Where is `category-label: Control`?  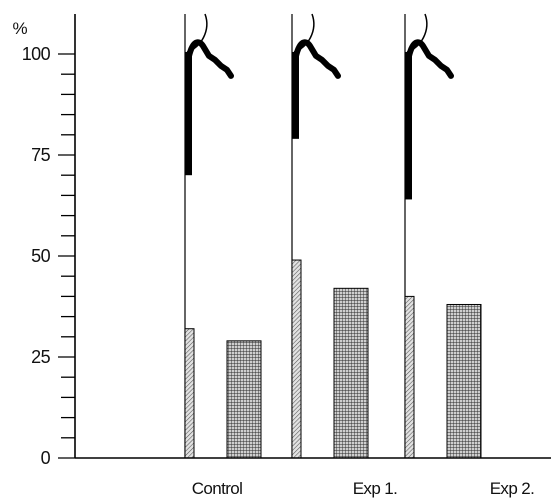 category-label: Control is located at coordinates (217, 488).